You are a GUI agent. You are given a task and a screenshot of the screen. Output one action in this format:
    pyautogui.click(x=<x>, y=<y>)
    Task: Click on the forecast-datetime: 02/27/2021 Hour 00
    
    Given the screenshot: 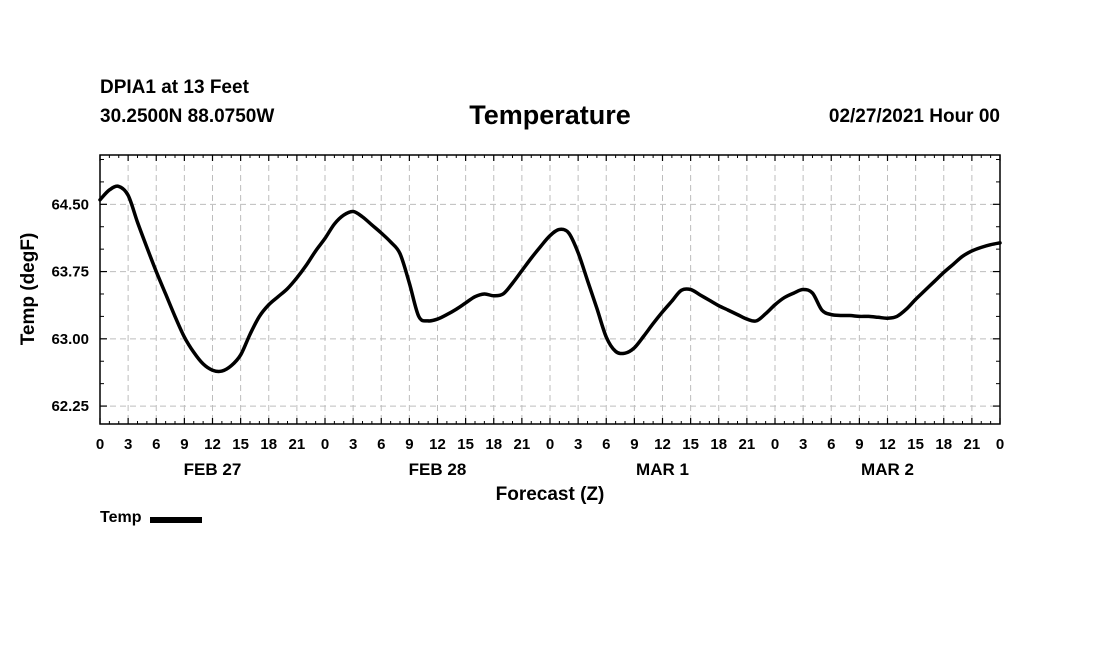 What is the action you would take?
    pyautogui.click(x=914, y=116)
    